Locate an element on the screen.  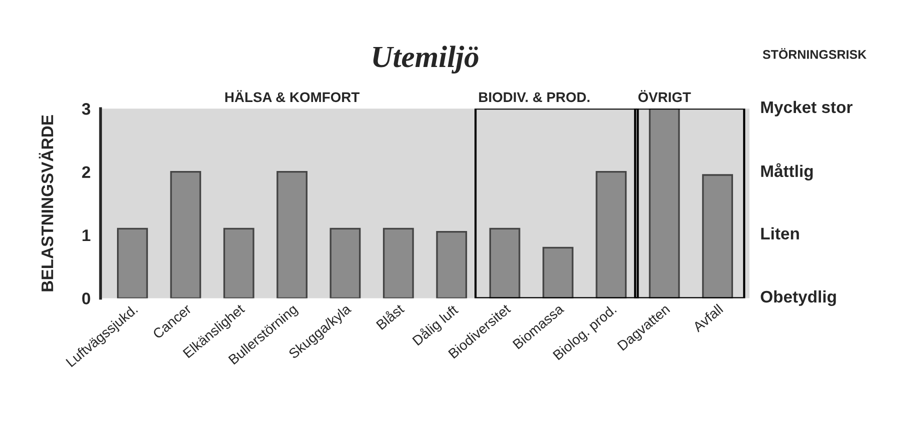
y2-axis-title: STÖRNINGSRISK is located at coordinates (814, 53).